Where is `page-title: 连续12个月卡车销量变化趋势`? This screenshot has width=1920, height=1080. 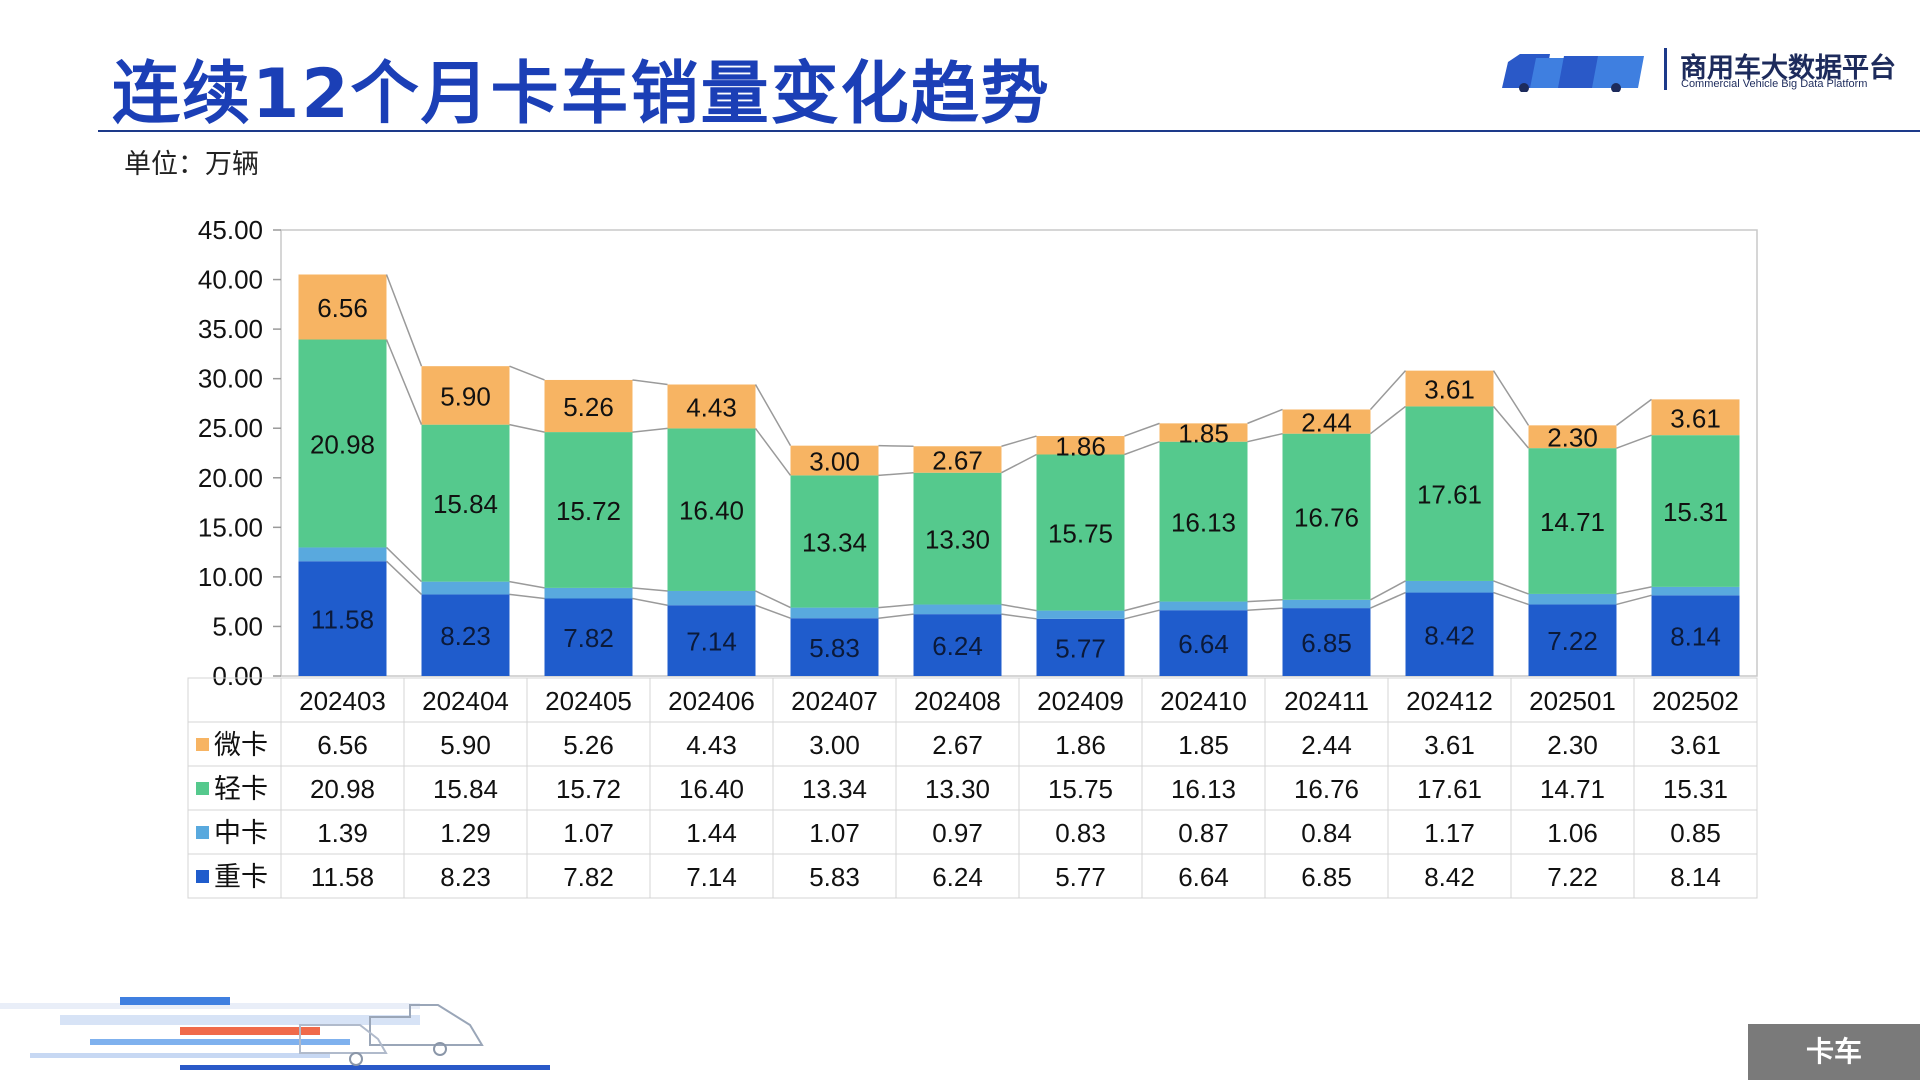
page-title: 连续12个月卡车销量变化趋势 is located at coordinates (581, 94).